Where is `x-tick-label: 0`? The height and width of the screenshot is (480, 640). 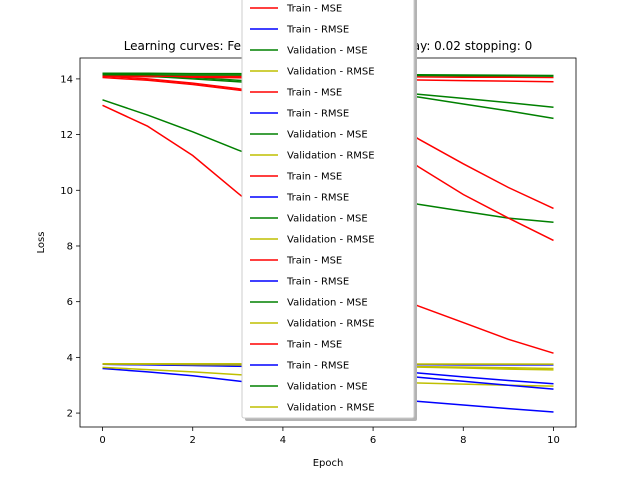 x-tick-label: 0 is located at coordinates (102, 440).